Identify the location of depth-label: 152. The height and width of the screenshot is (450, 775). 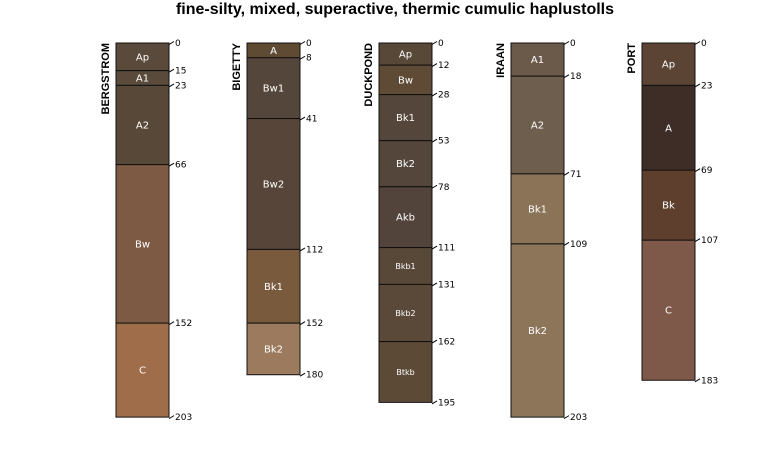
(314, 324).